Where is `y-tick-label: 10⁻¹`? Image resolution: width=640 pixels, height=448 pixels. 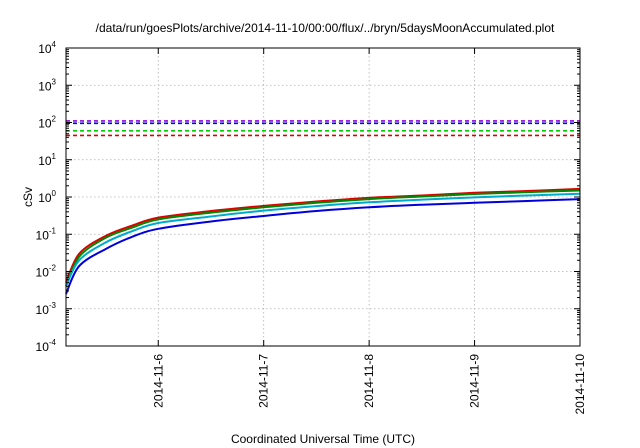 y-tick-label: 10⁻¹ is located at coordinates (46, 234).